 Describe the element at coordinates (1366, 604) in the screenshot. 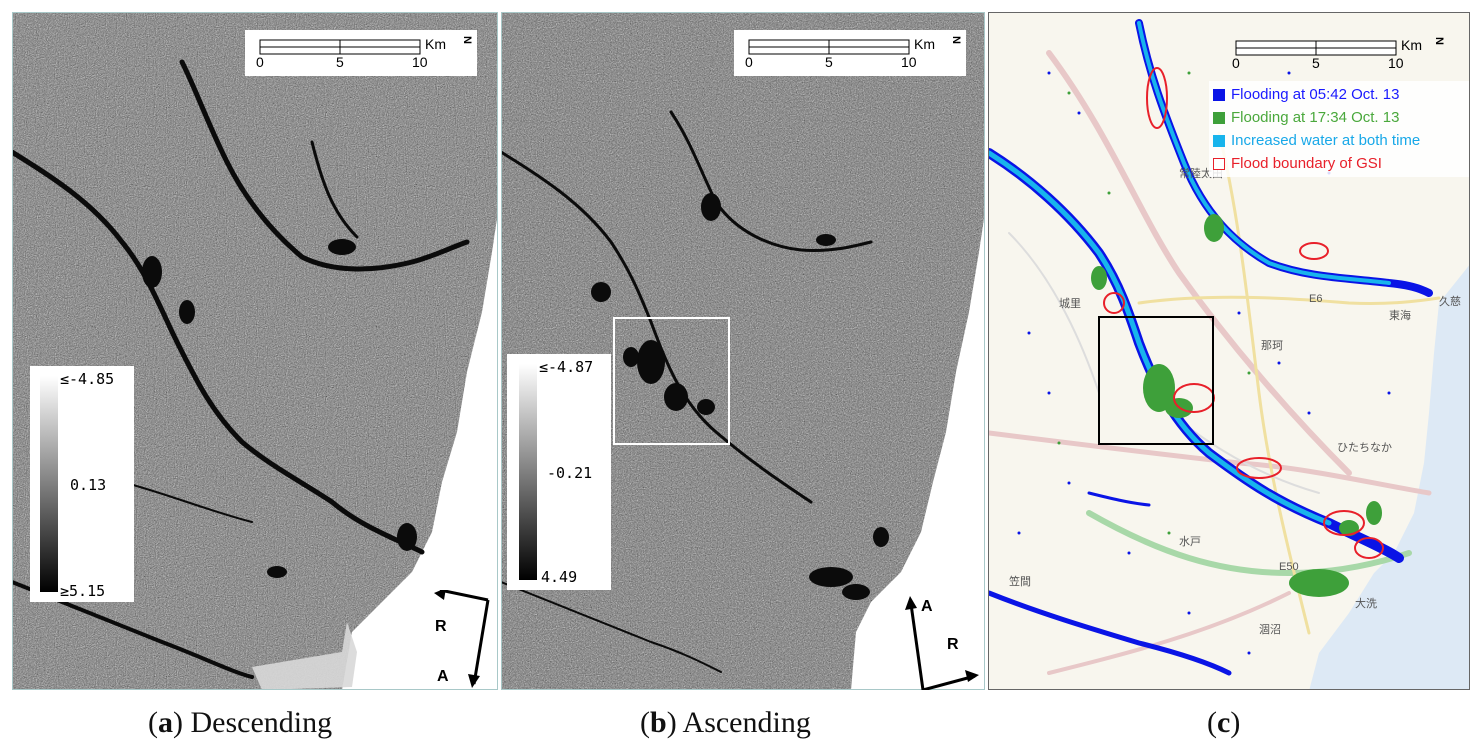

I see `map-label-oarai: 大洗` at that location.